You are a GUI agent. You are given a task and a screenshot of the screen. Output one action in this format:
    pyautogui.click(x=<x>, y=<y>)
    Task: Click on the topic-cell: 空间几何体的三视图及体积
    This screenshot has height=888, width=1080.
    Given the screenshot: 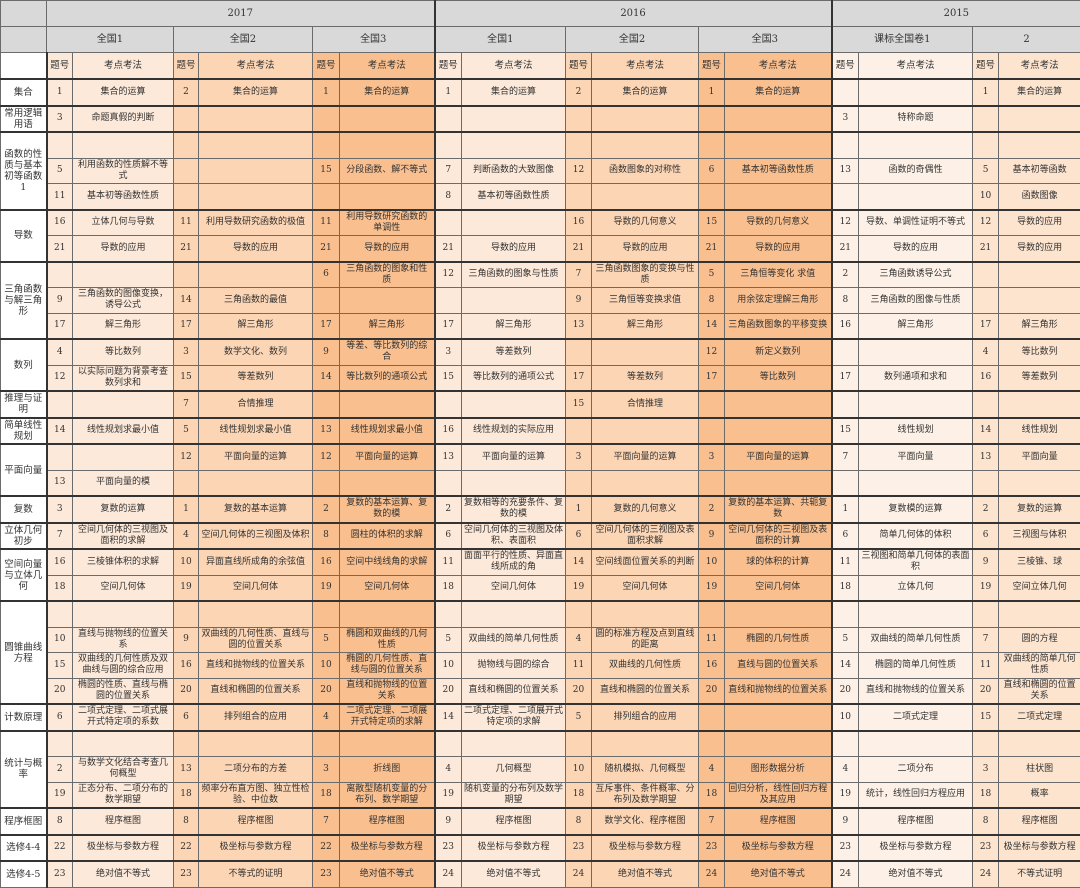 What is the action you would take?
    pyautogui.click(x=256, y=536)
    